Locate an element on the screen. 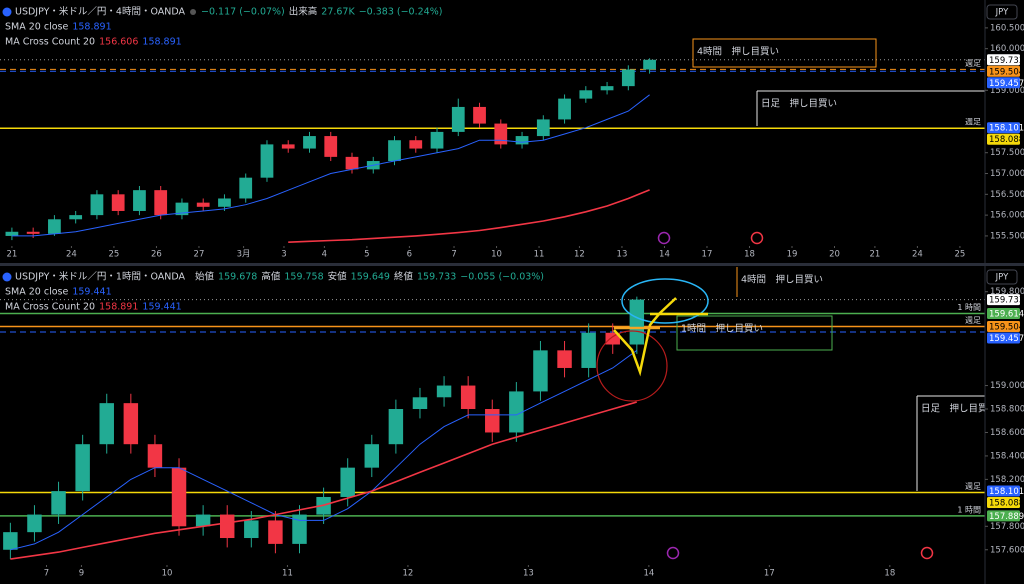  y-tick-label: 160.000 is located at coordinates (1007, 49).